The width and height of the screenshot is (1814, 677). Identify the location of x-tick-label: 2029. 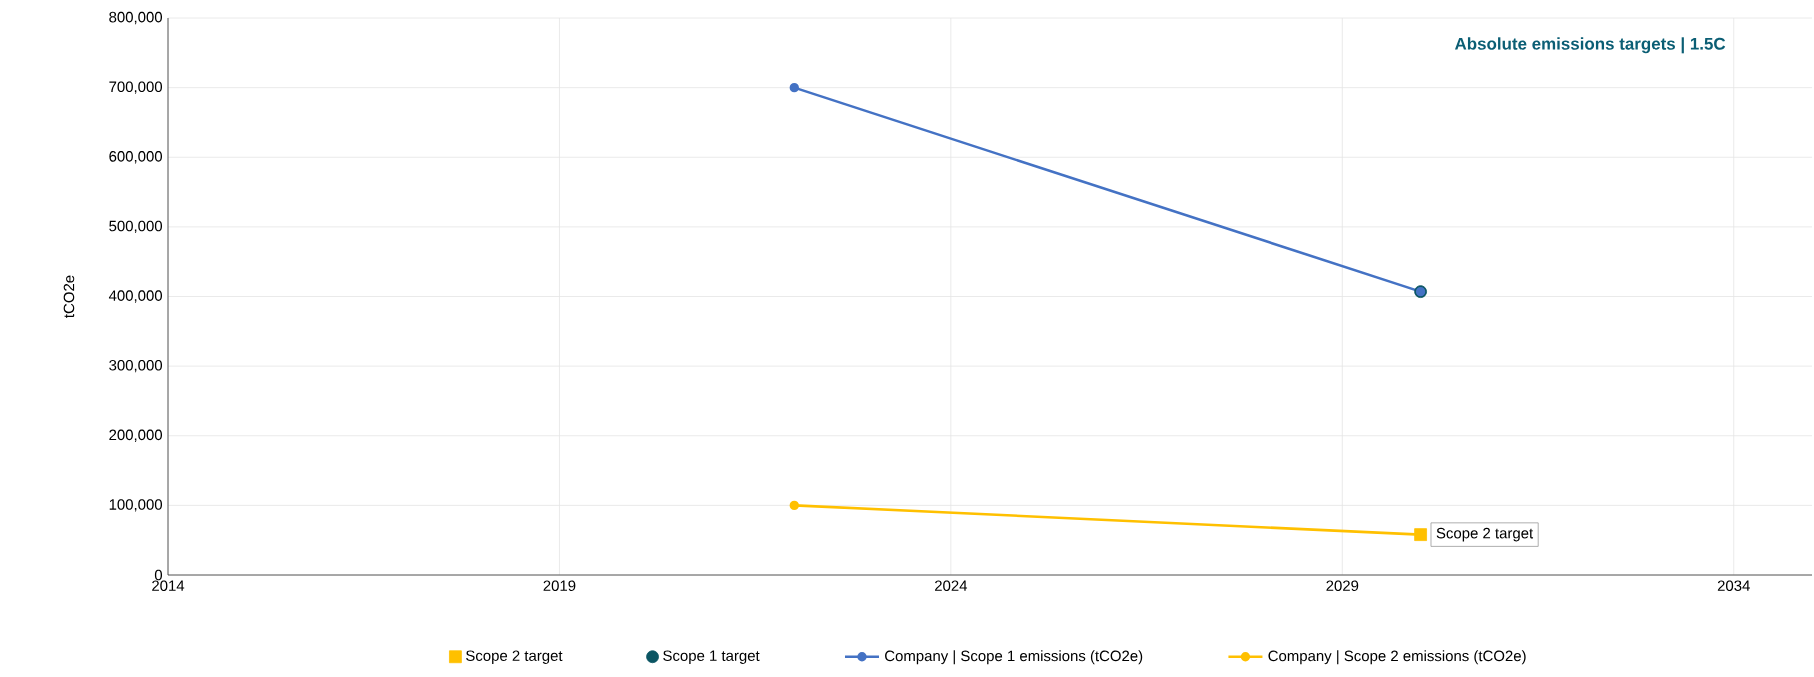
(1342, 585).